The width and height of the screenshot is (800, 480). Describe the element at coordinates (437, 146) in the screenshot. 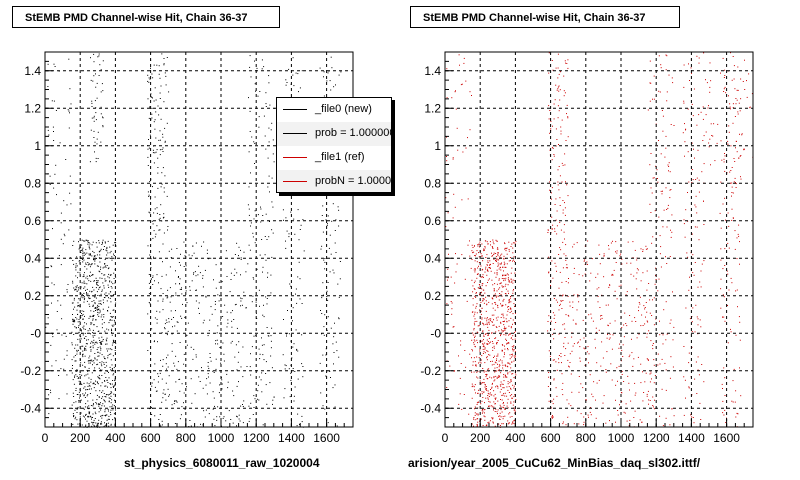

I see `y-tick-label: 1` at that location.